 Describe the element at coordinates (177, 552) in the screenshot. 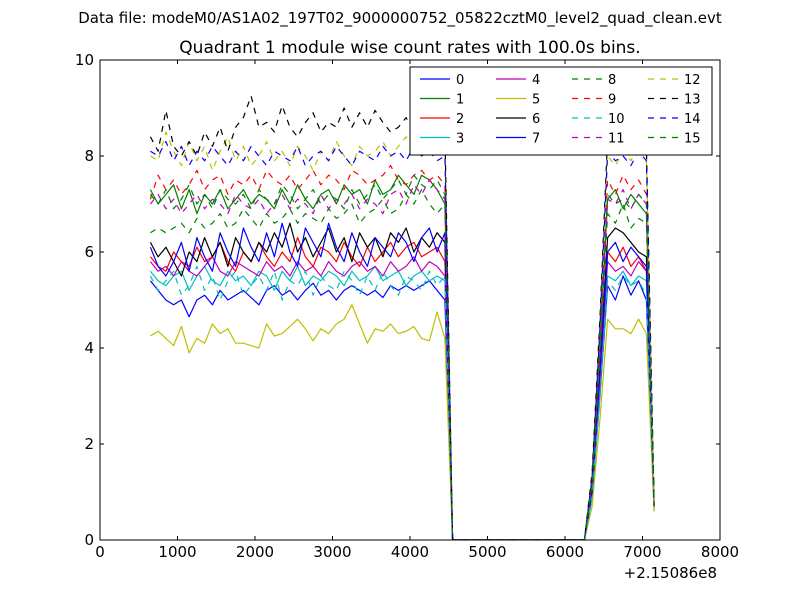

I see `x-tick-label: 1000` at that location.